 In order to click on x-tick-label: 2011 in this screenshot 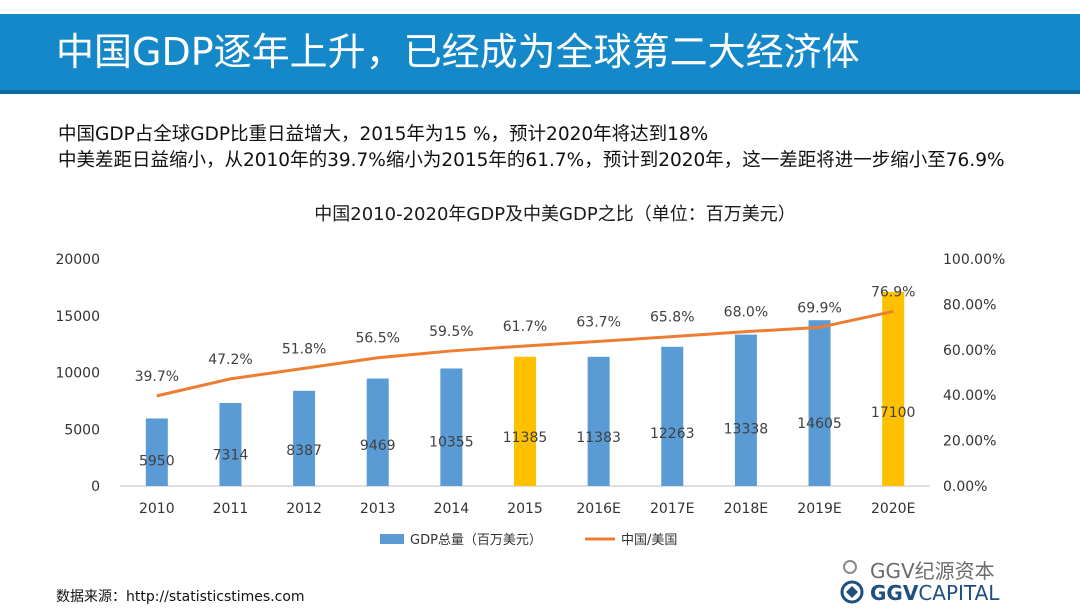, I will do `click(231, 509)`.